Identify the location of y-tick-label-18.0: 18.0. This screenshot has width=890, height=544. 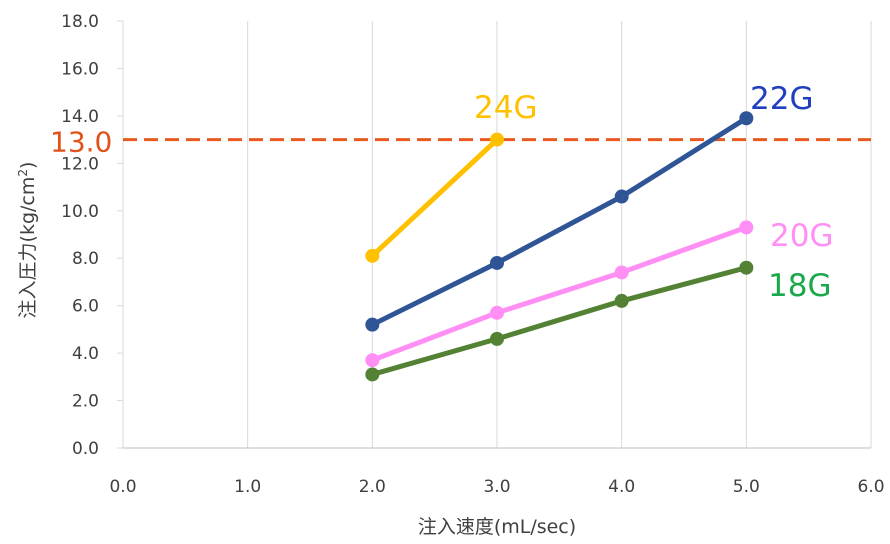
(80, 22).